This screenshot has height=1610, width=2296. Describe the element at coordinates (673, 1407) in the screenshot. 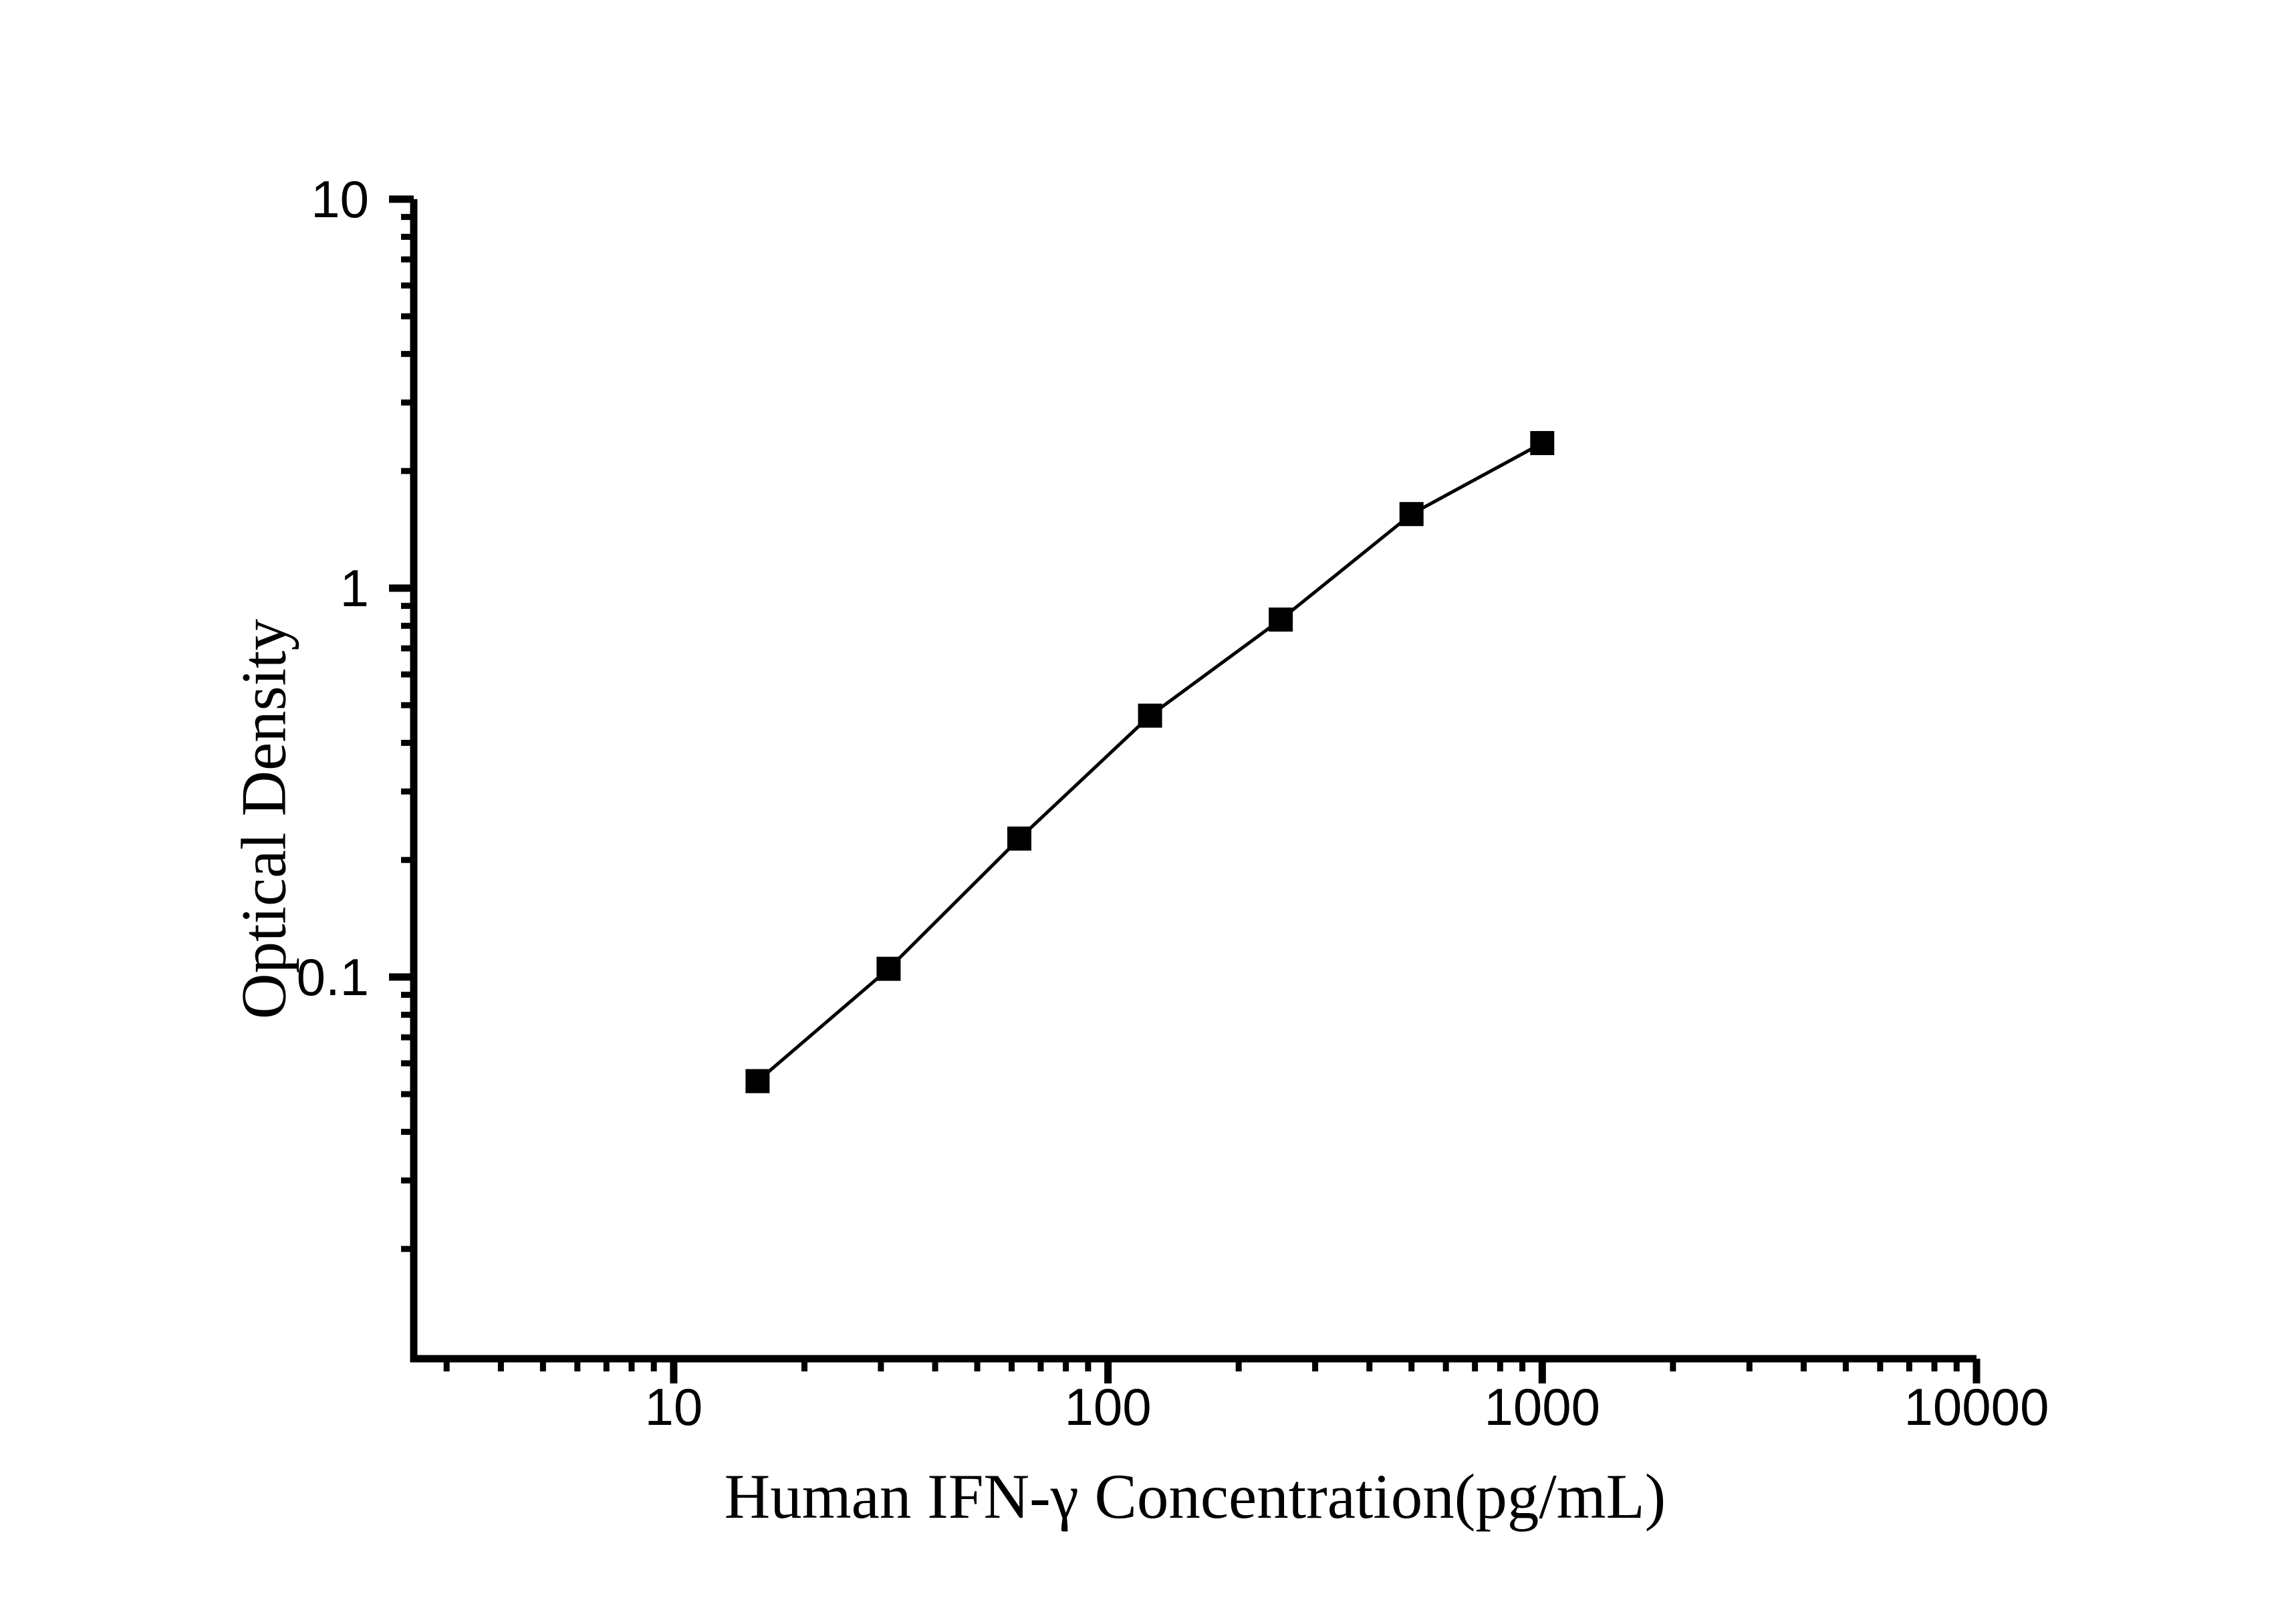

I see `x-tick-label-10: 10` at that location.